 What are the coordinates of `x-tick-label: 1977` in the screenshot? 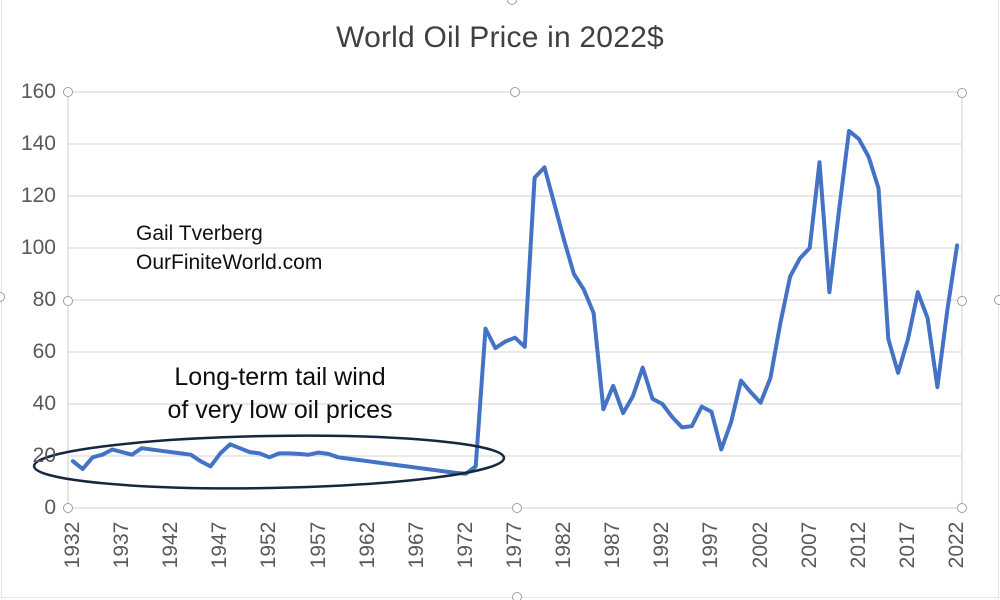 It's located at (514, 545).